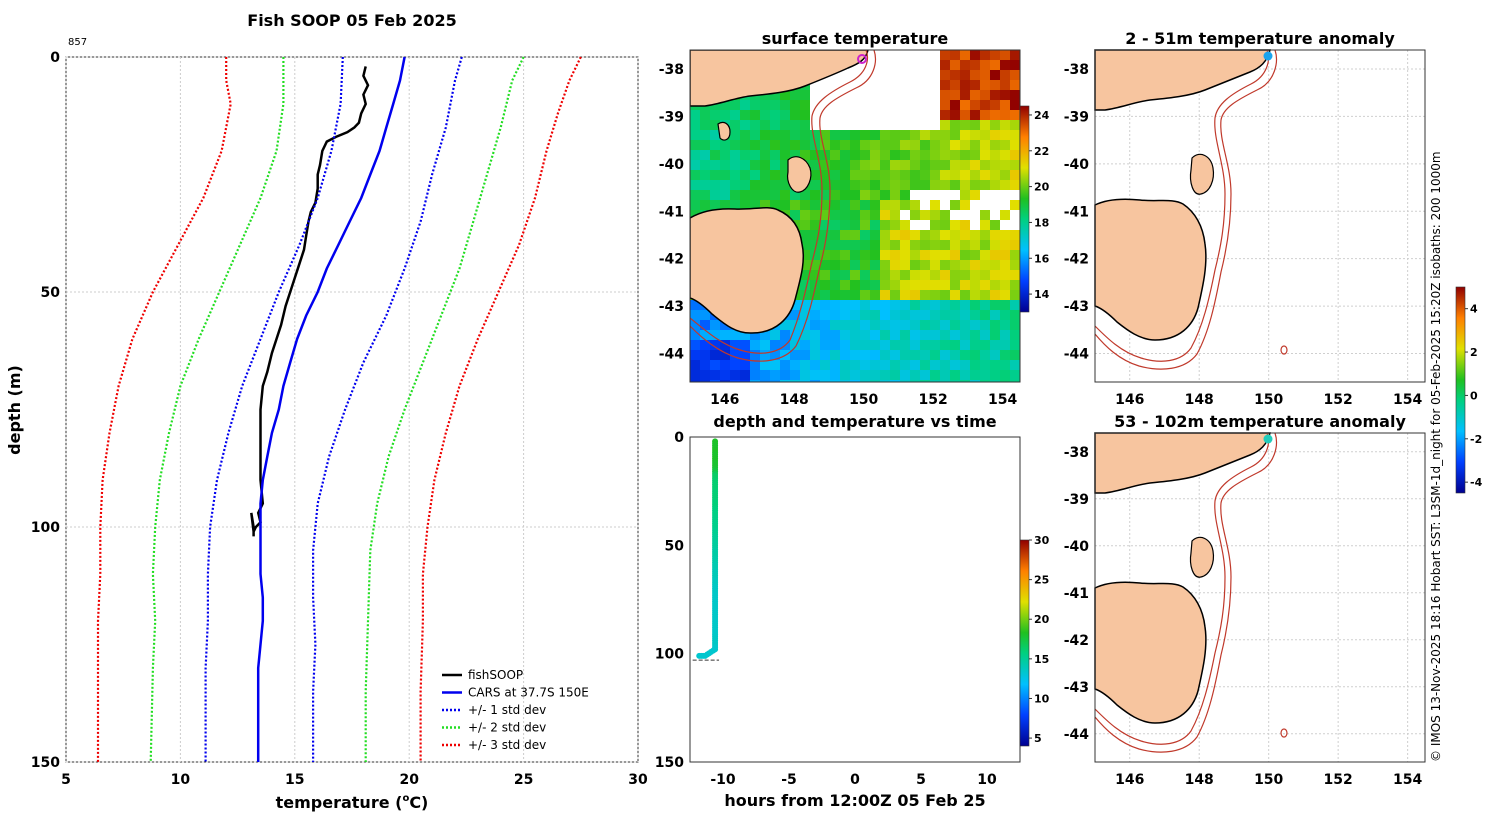 Image resolution: width=1500 pixels, height=824 pixels. Describe the element at coordinates (1338, 780) in the screenshot. I see `anomaly-deep-x-tick: 152` at that location.